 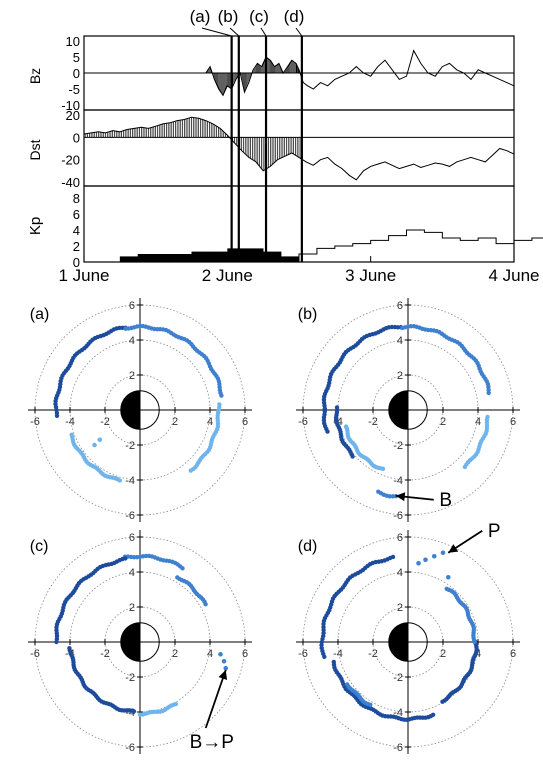 I want to click on annotation-arrow-line, so click(x=215, y=699).